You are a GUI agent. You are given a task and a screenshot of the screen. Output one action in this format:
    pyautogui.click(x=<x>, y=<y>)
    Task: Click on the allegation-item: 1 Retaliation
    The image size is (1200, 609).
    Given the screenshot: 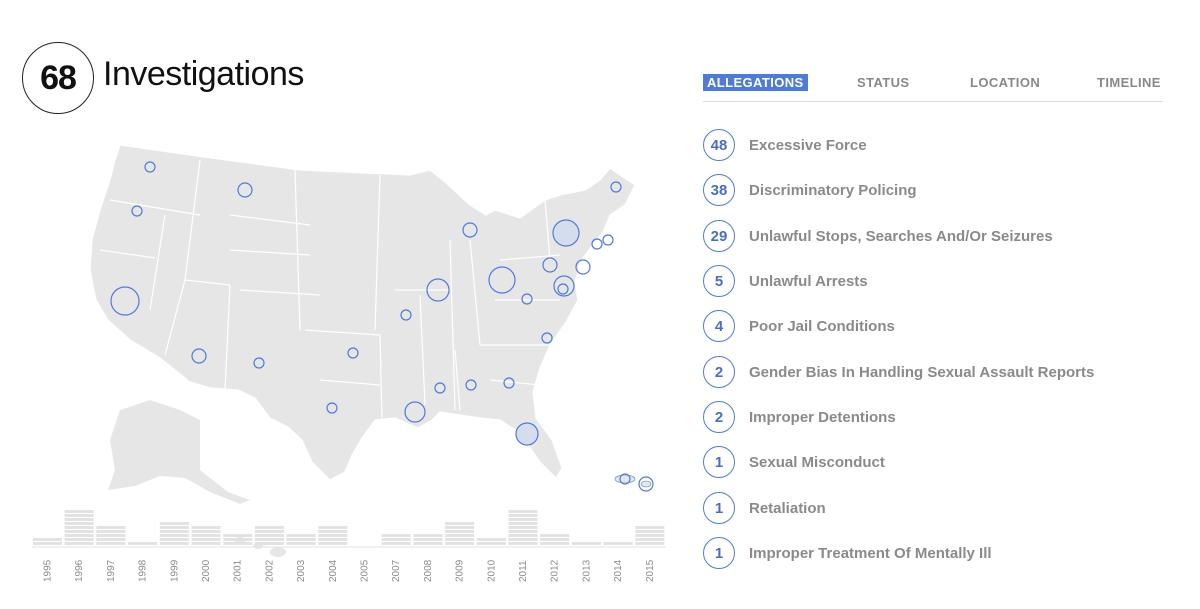 What is the action you would take?
    pyautogui.click(x=764, y=508)
    